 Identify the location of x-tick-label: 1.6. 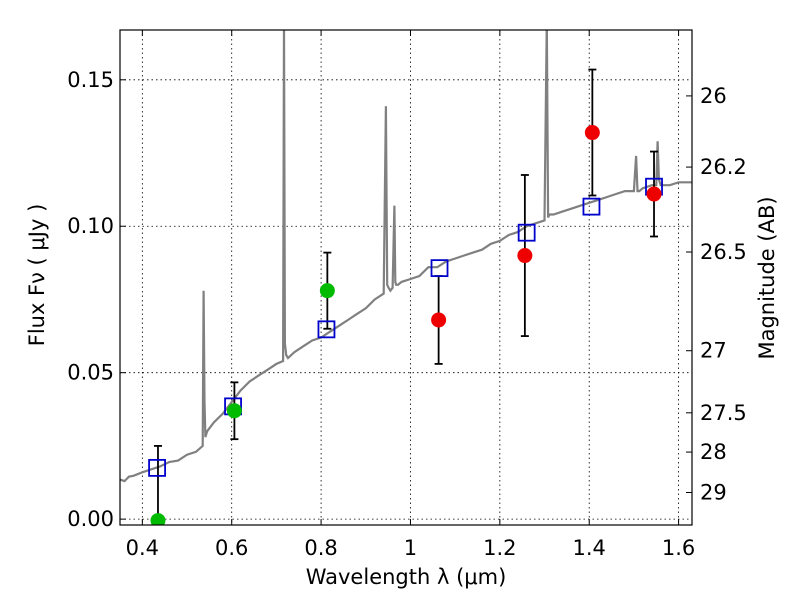
(678, 548).